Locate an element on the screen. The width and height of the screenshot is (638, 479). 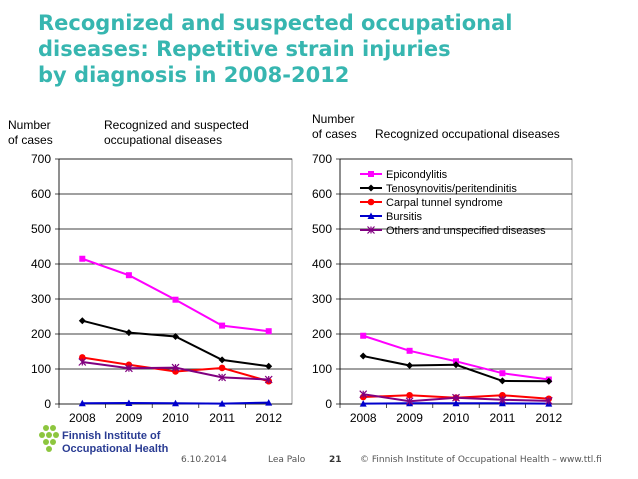
left-chart-y-tick-label-300: 300 is located at coordinates (41, 299).